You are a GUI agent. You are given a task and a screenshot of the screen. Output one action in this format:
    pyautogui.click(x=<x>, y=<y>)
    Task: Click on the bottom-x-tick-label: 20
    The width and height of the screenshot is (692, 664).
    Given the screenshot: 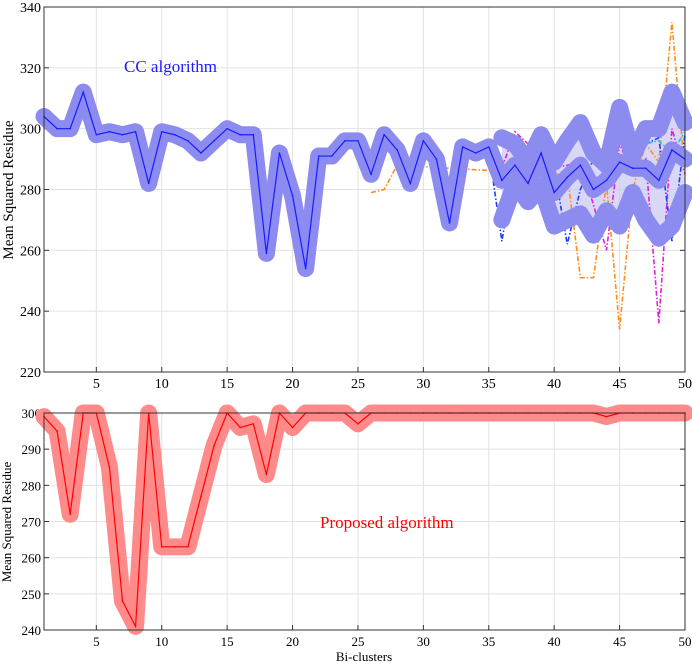 What is the action you would take?
    pyautogui.click(x=292, y=641)
    